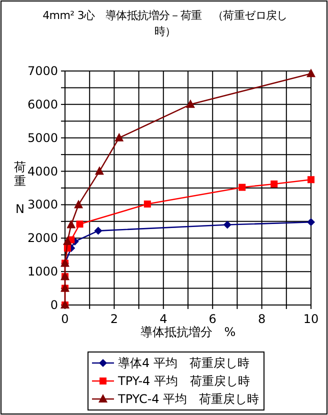 This screenshot has height=415, width=328. What do you see at coordinates (165, 24) in the screenshot?
I see `chart-title: 4mm² 3心 導体抵抗増分－荷重 （荷重ゼロ戻し時）` at bounding box center [165, 24].